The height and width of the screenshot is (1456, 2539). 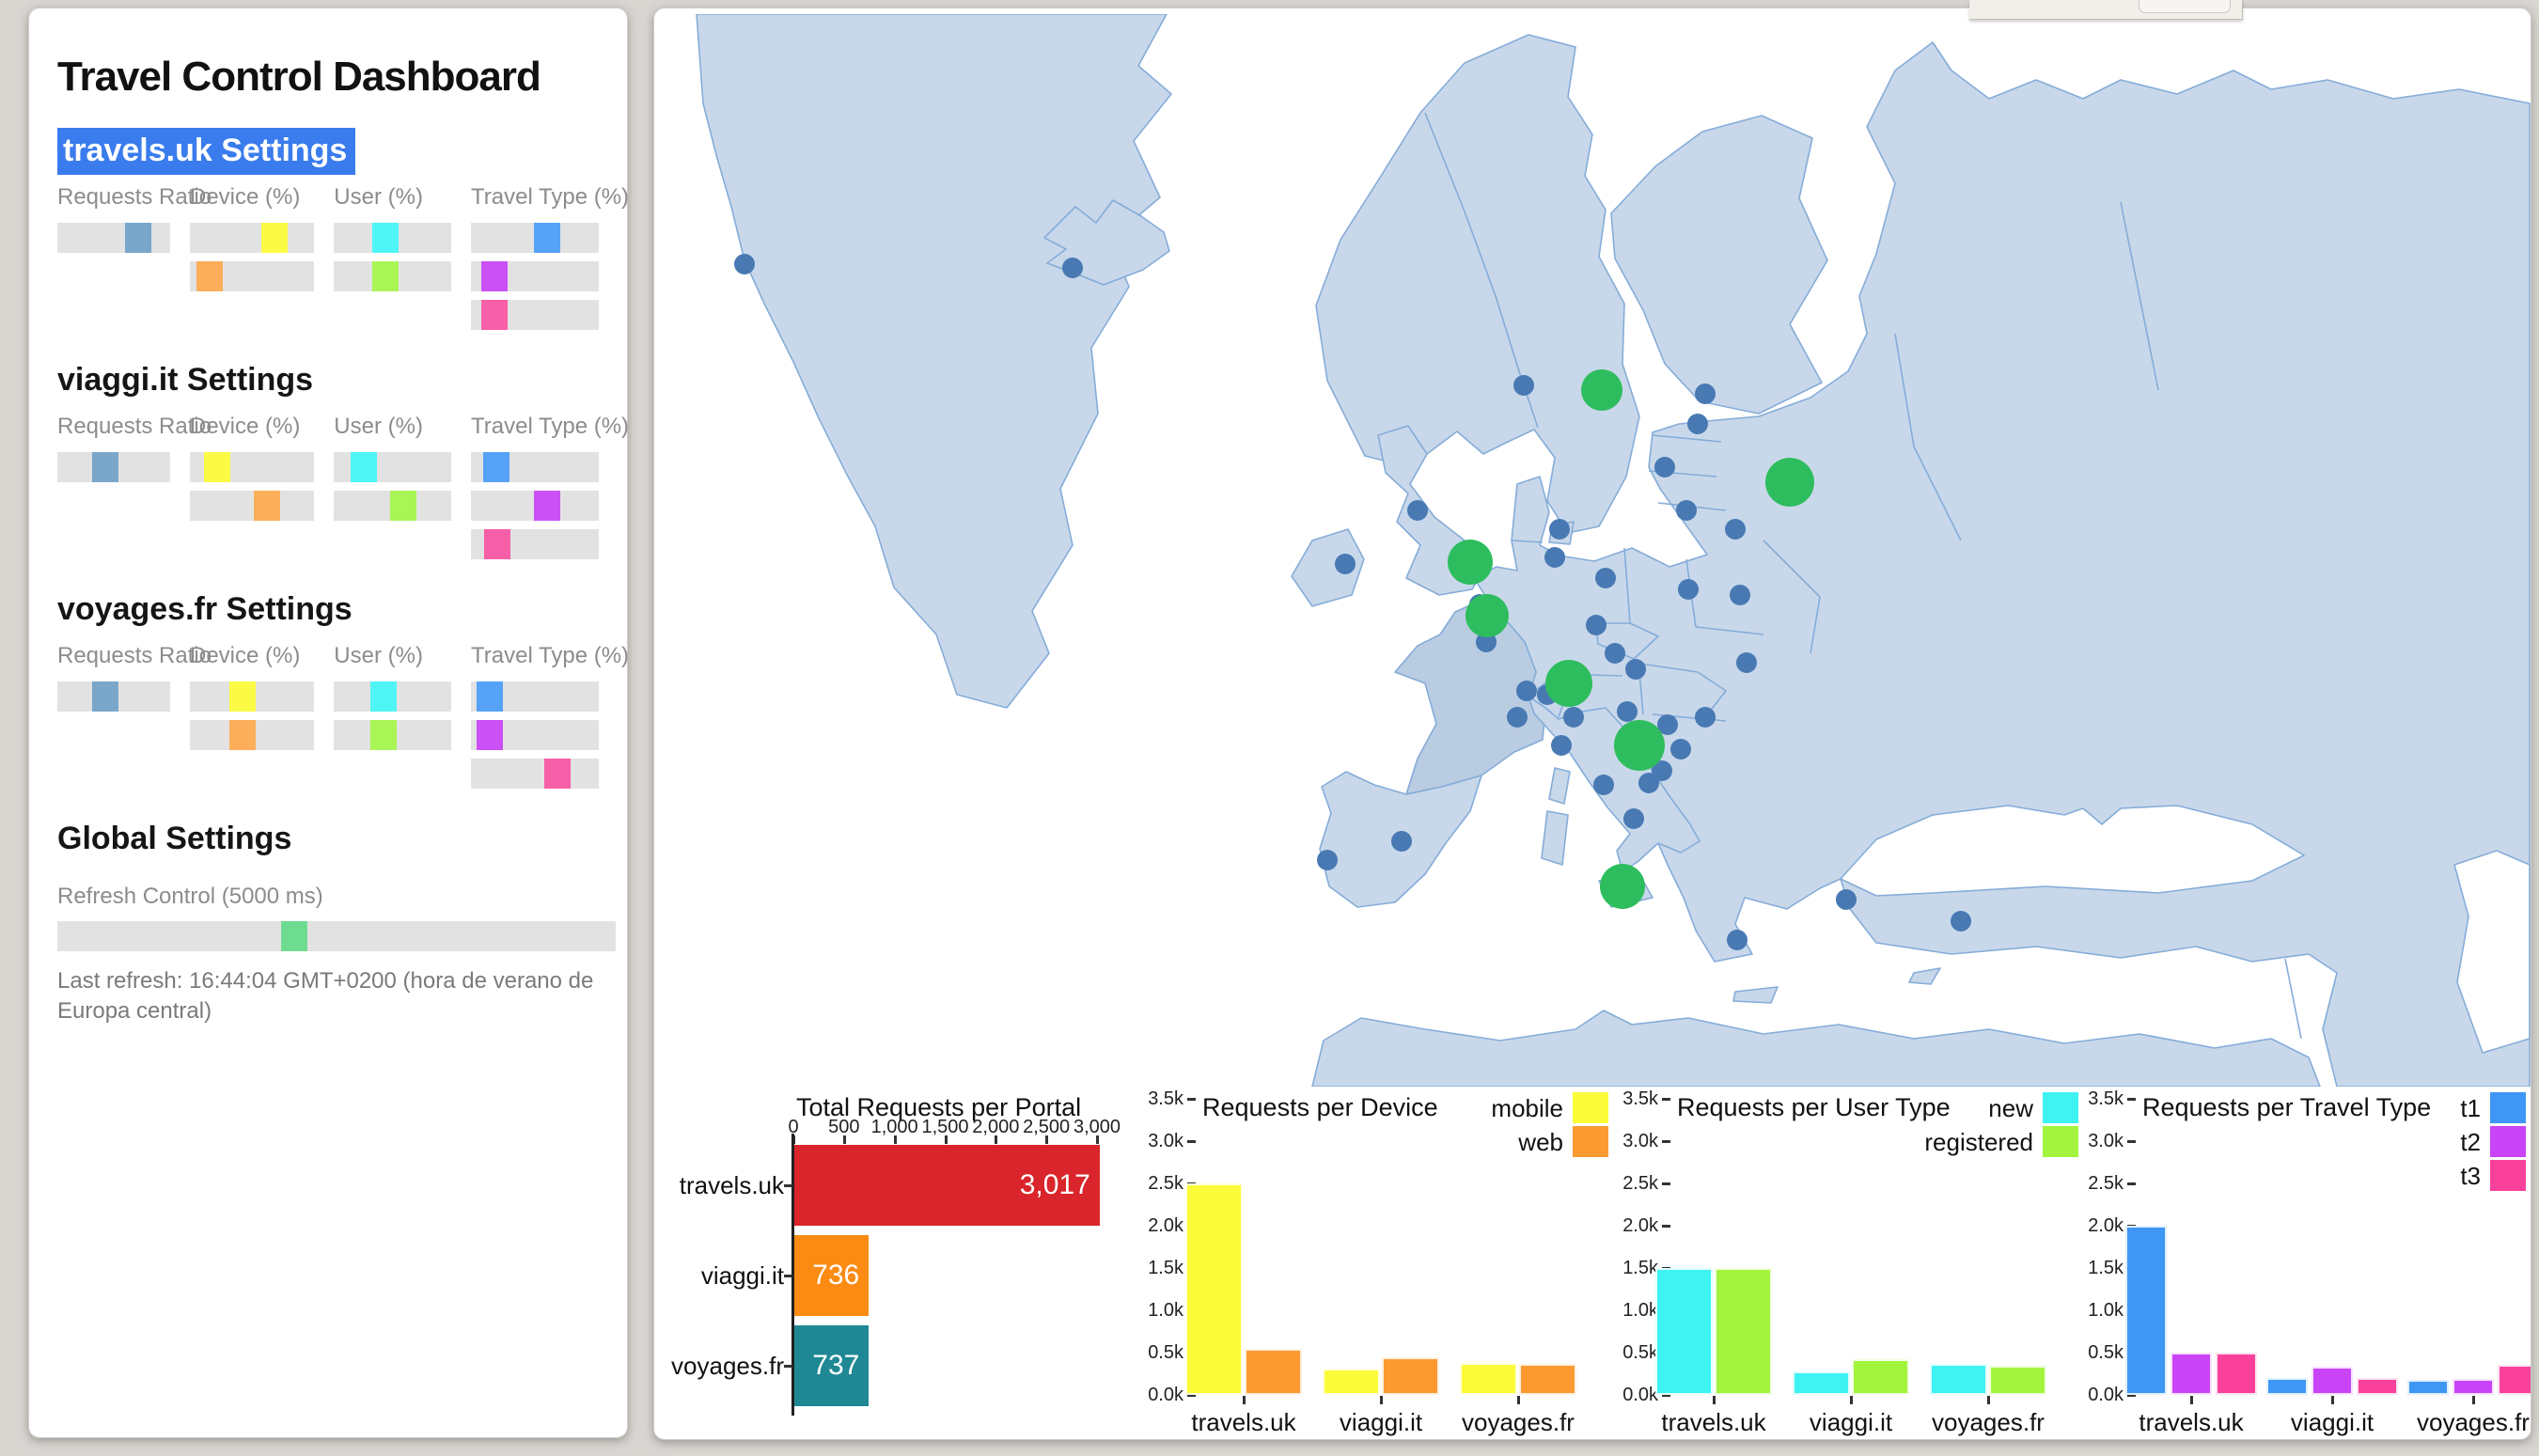 What do you see at coordinates (336, 936) in the screenshot?
I see `refresh-interval-slider` at bounding box center [336, 936].